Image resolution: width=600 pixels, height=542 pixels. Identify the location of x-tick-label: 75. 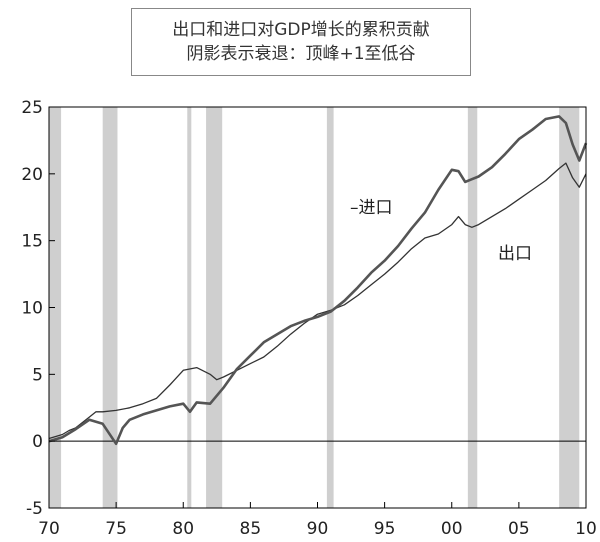
(116, 529).